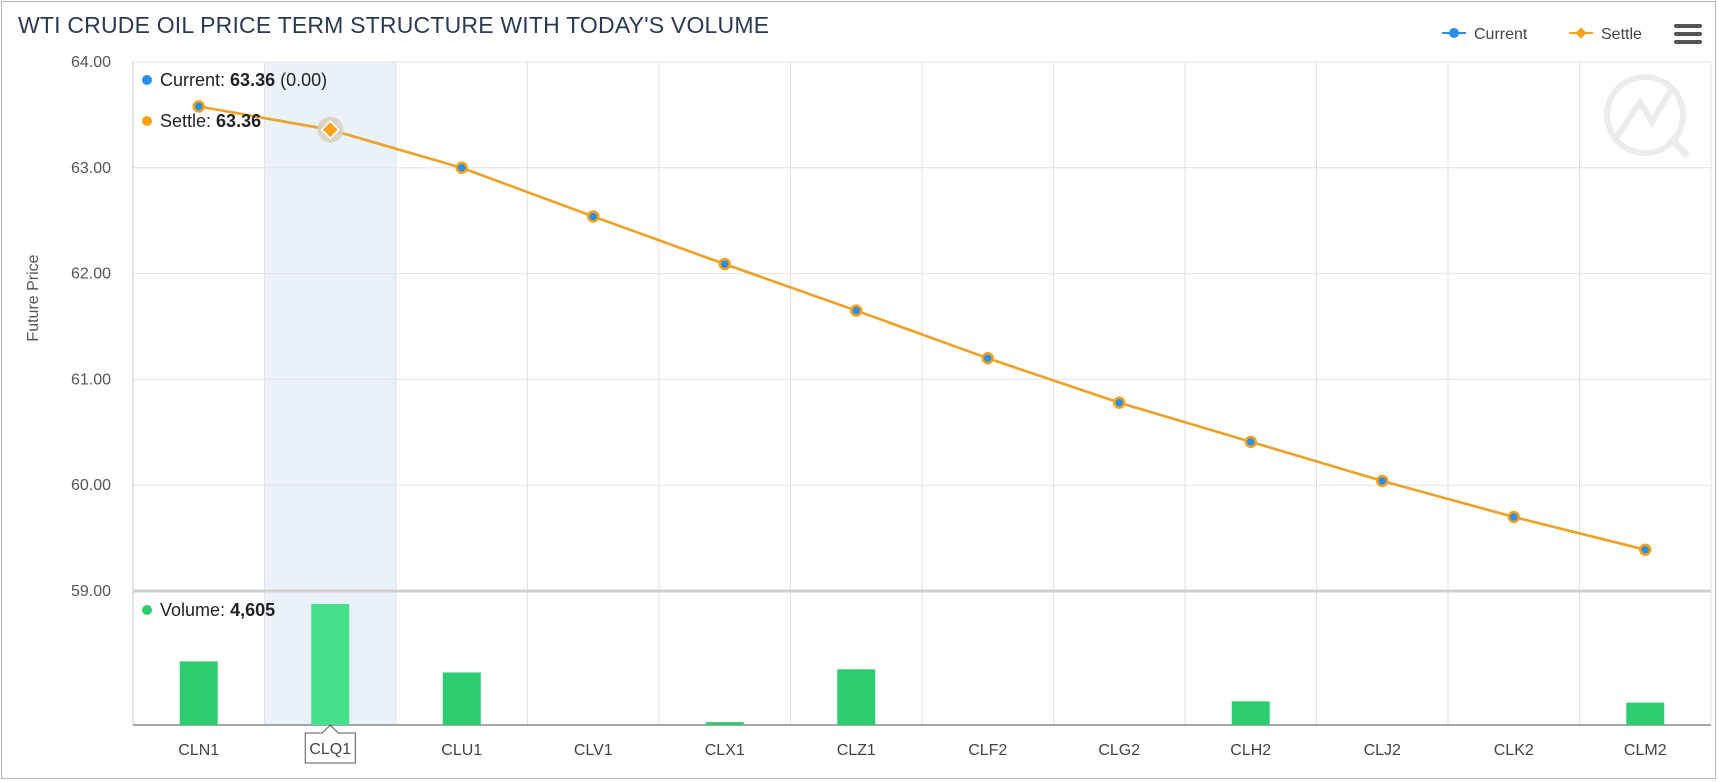 The height and width of the screenshot is (782, 1719). I want to click on legend: Current Settle, so click(1542, 34).